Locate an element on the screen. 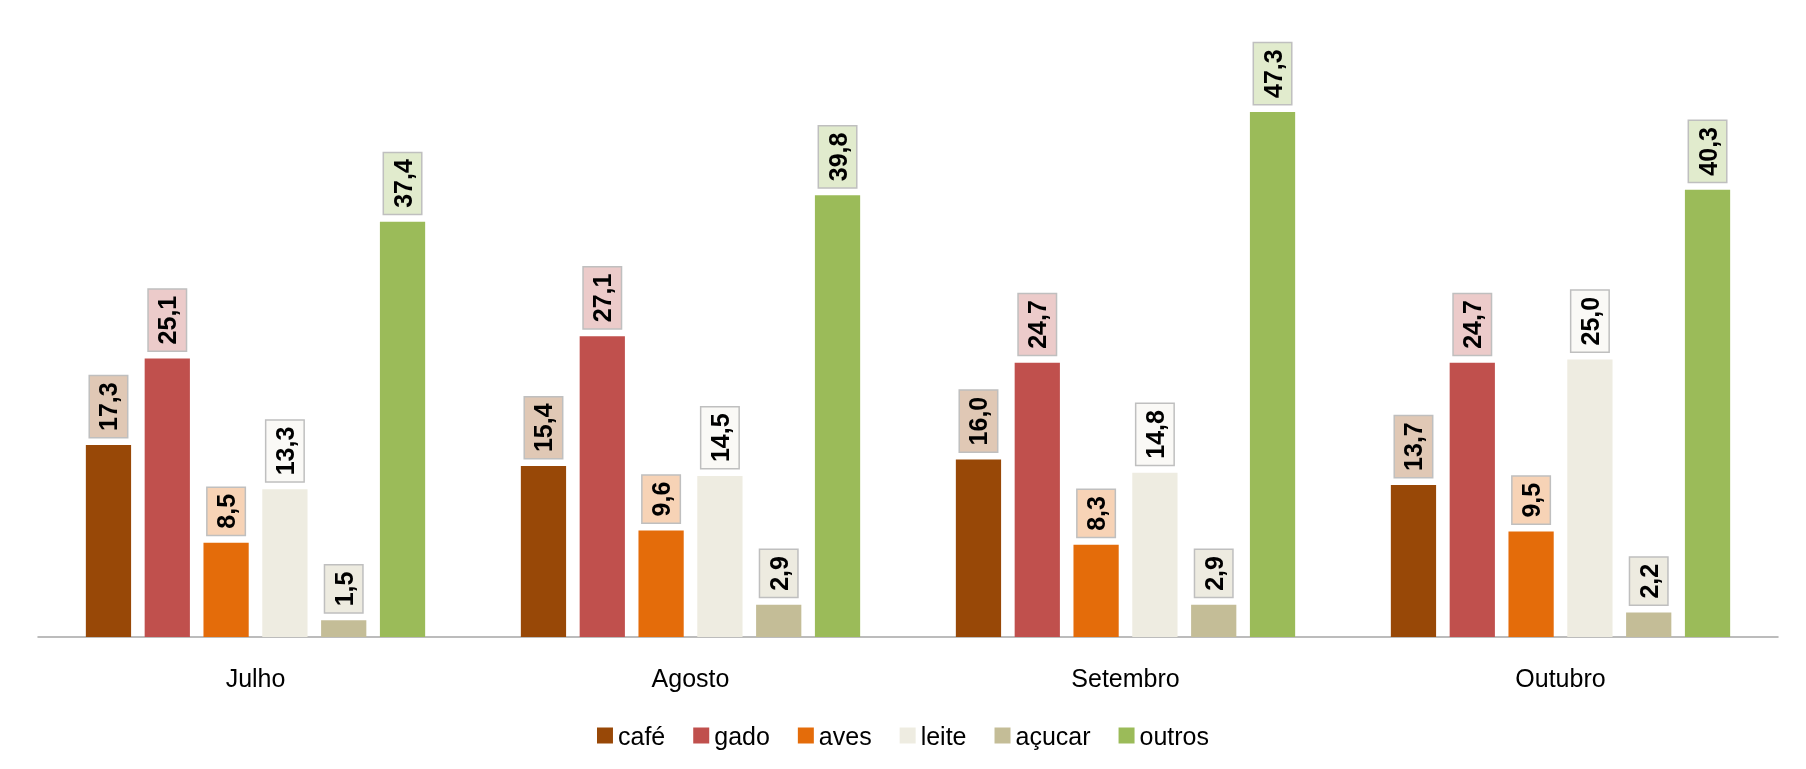  data-label: 9,5 is located at coordinates (1531, 500).